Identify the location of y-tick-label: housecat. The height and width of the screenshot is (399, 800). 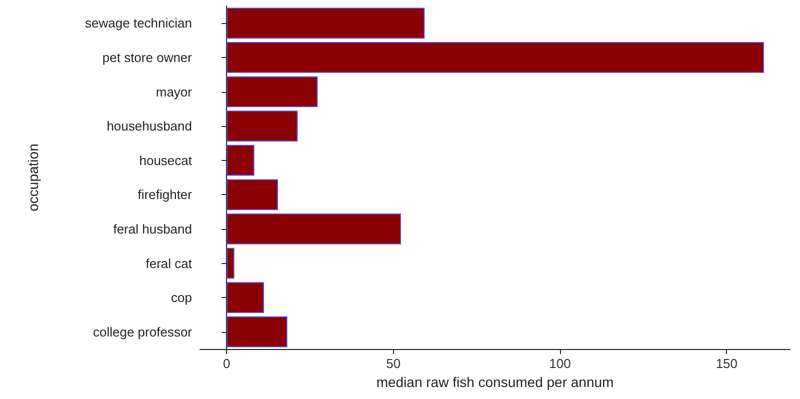
(165, 160).